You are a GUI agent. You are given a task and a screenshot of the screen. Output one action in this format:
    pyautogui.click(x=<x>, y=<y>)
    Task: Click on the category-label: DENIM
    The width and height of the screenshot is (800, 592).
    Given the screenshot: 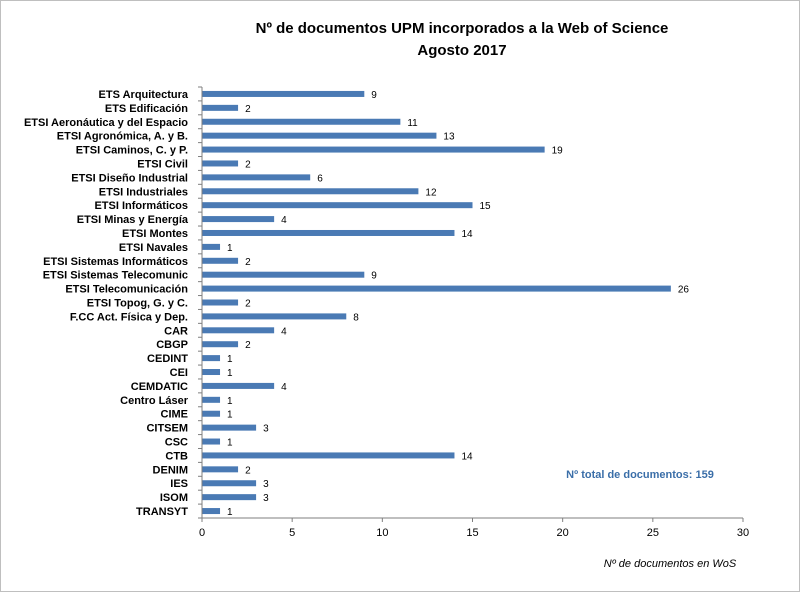 What is the action you would take?
    pyautogui.click(x=170, y=470)
    